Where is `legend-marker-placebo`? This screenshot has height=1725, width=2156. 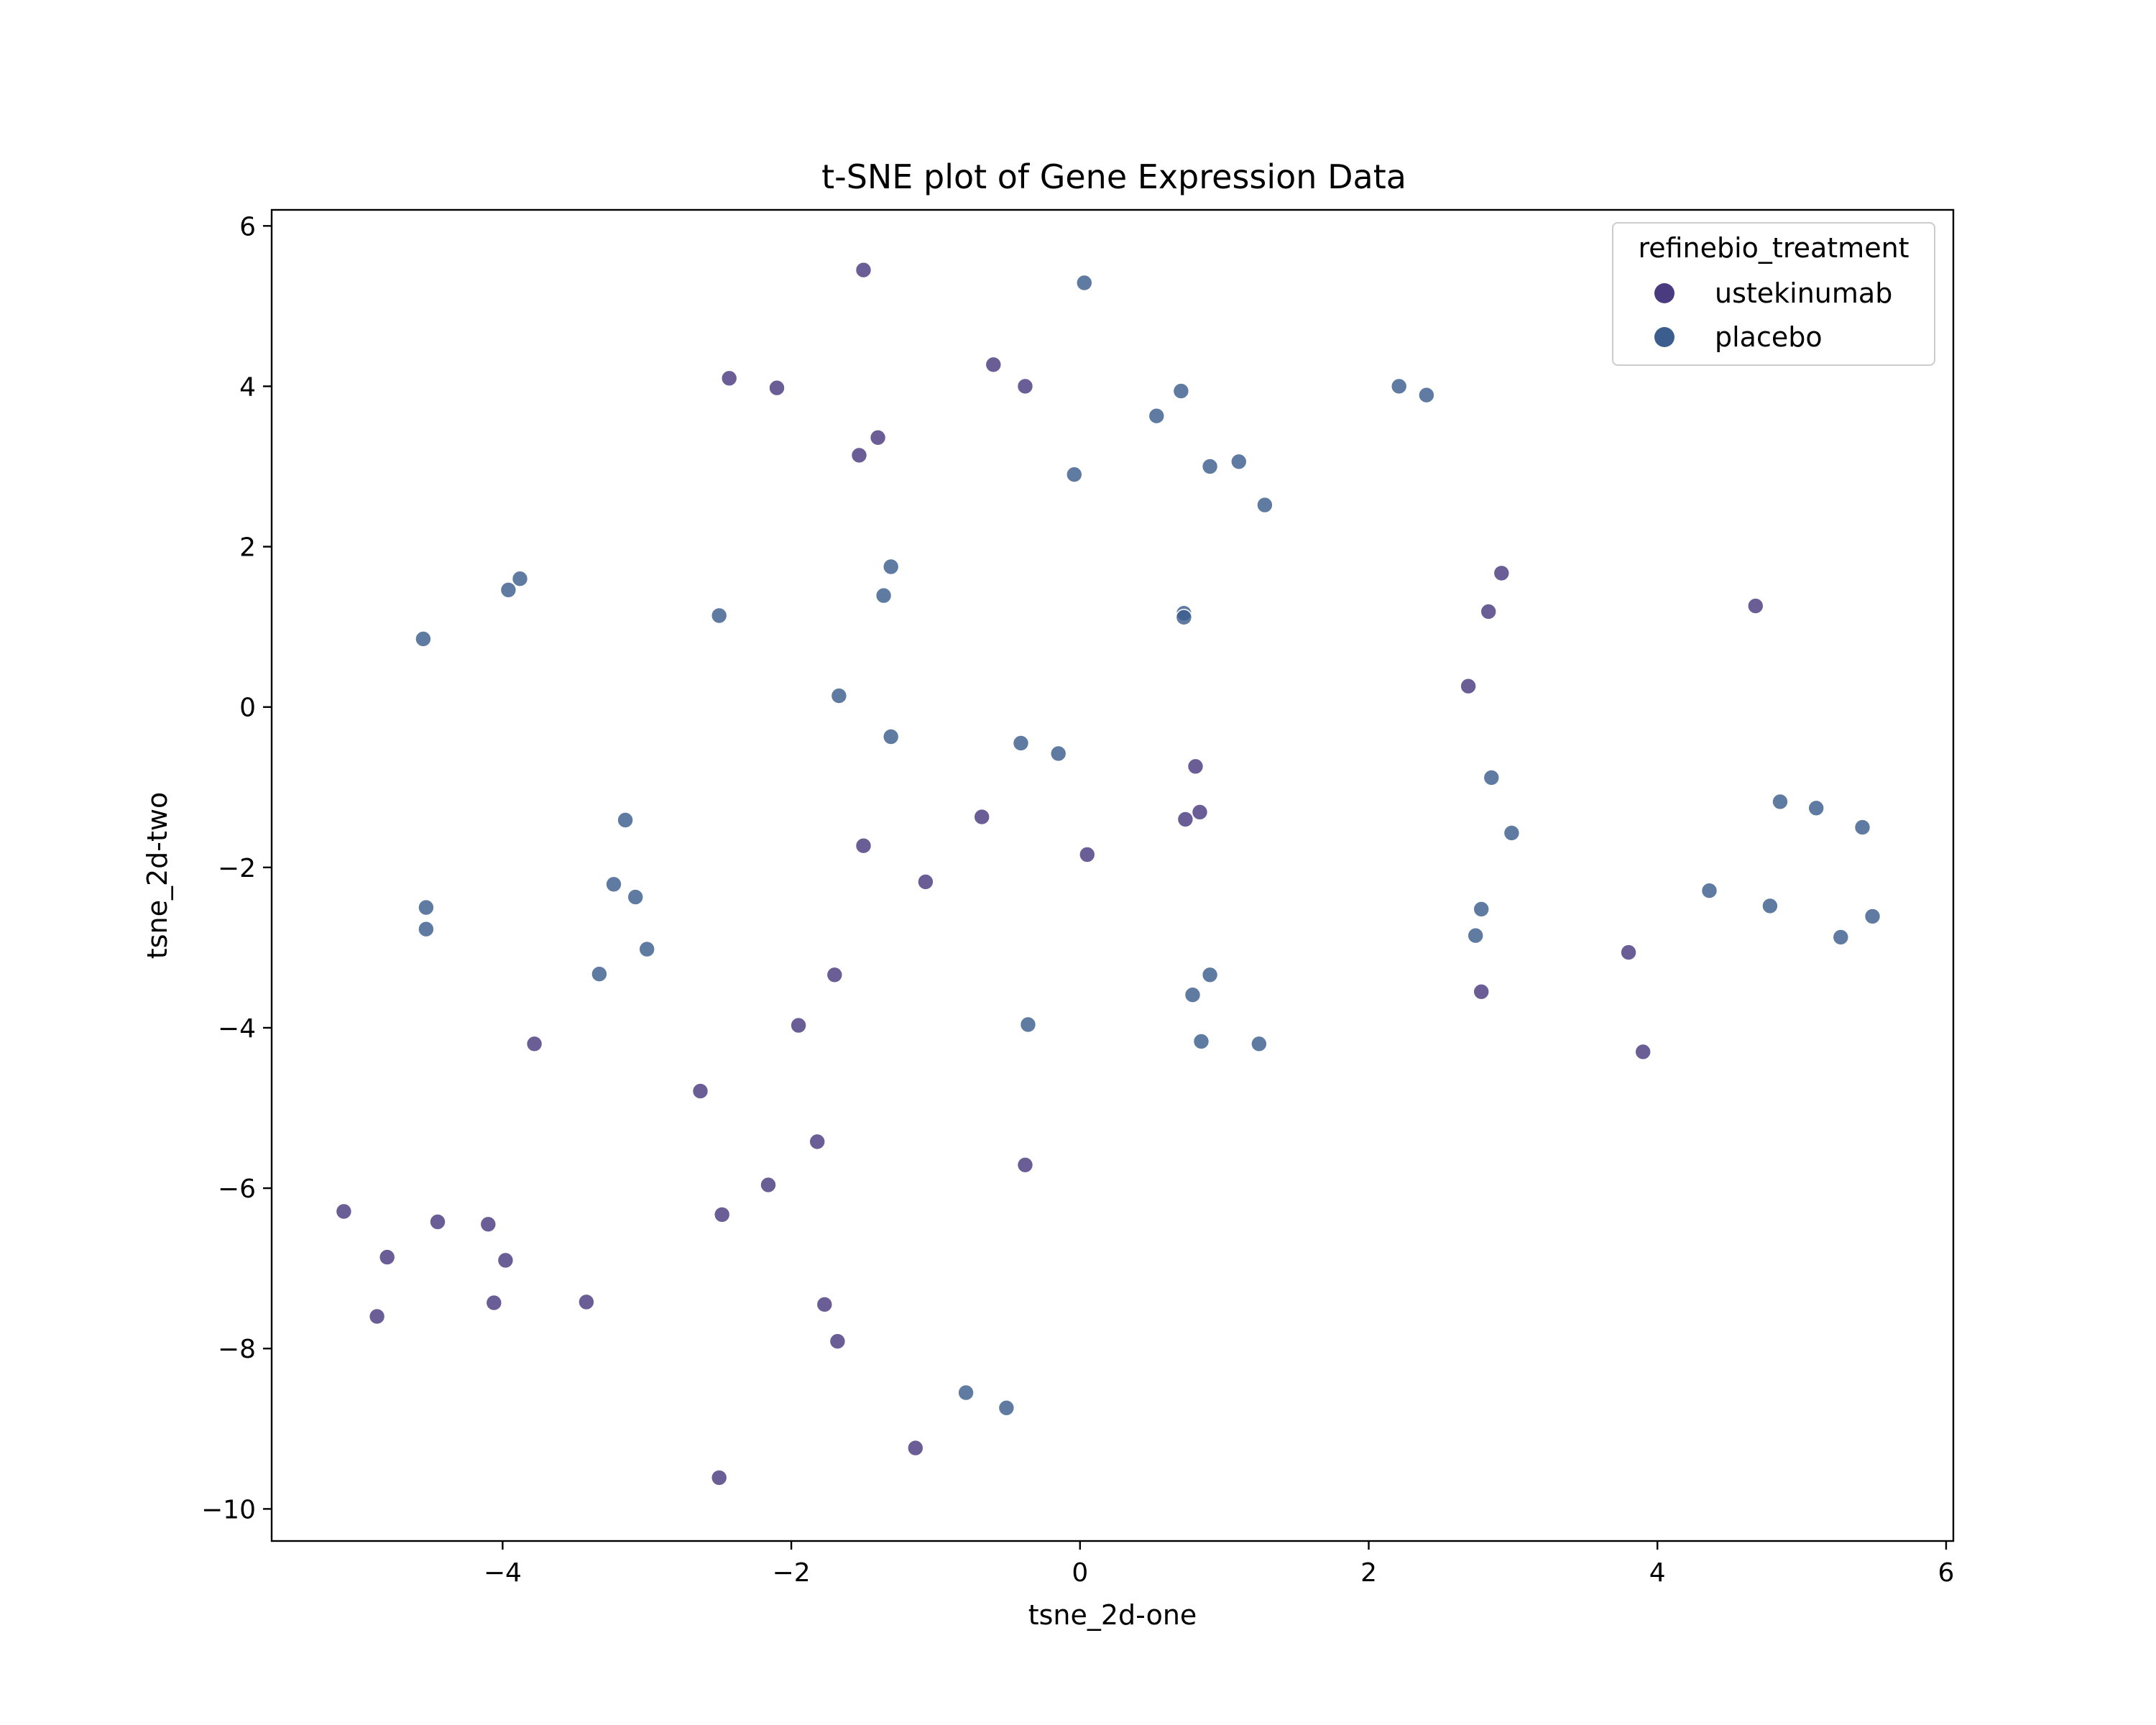
legend-marker-placebo is located at coordinates (1664, 337).